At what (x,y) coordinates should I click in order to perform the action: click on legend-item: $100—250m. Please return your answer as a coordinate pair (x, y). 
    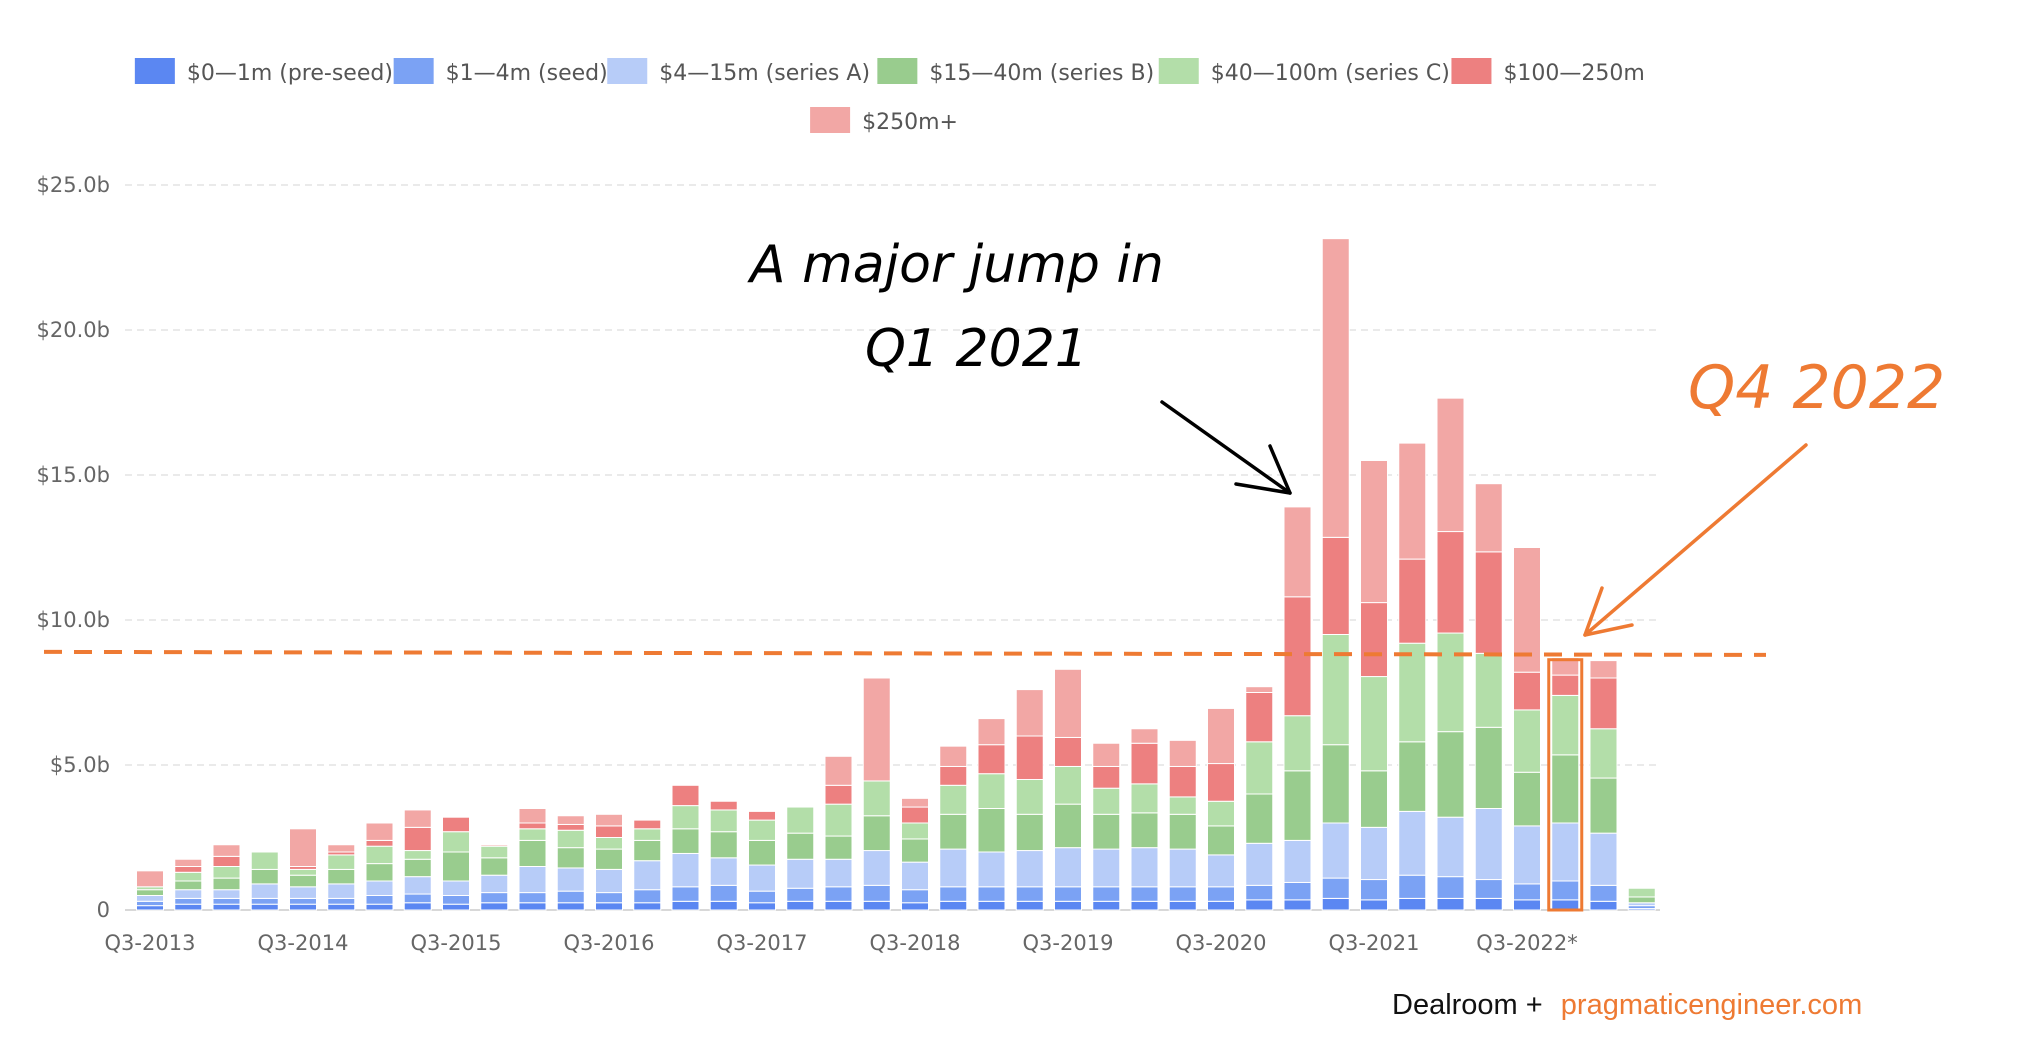
    Looking at the image, I should click on (1548, 72).